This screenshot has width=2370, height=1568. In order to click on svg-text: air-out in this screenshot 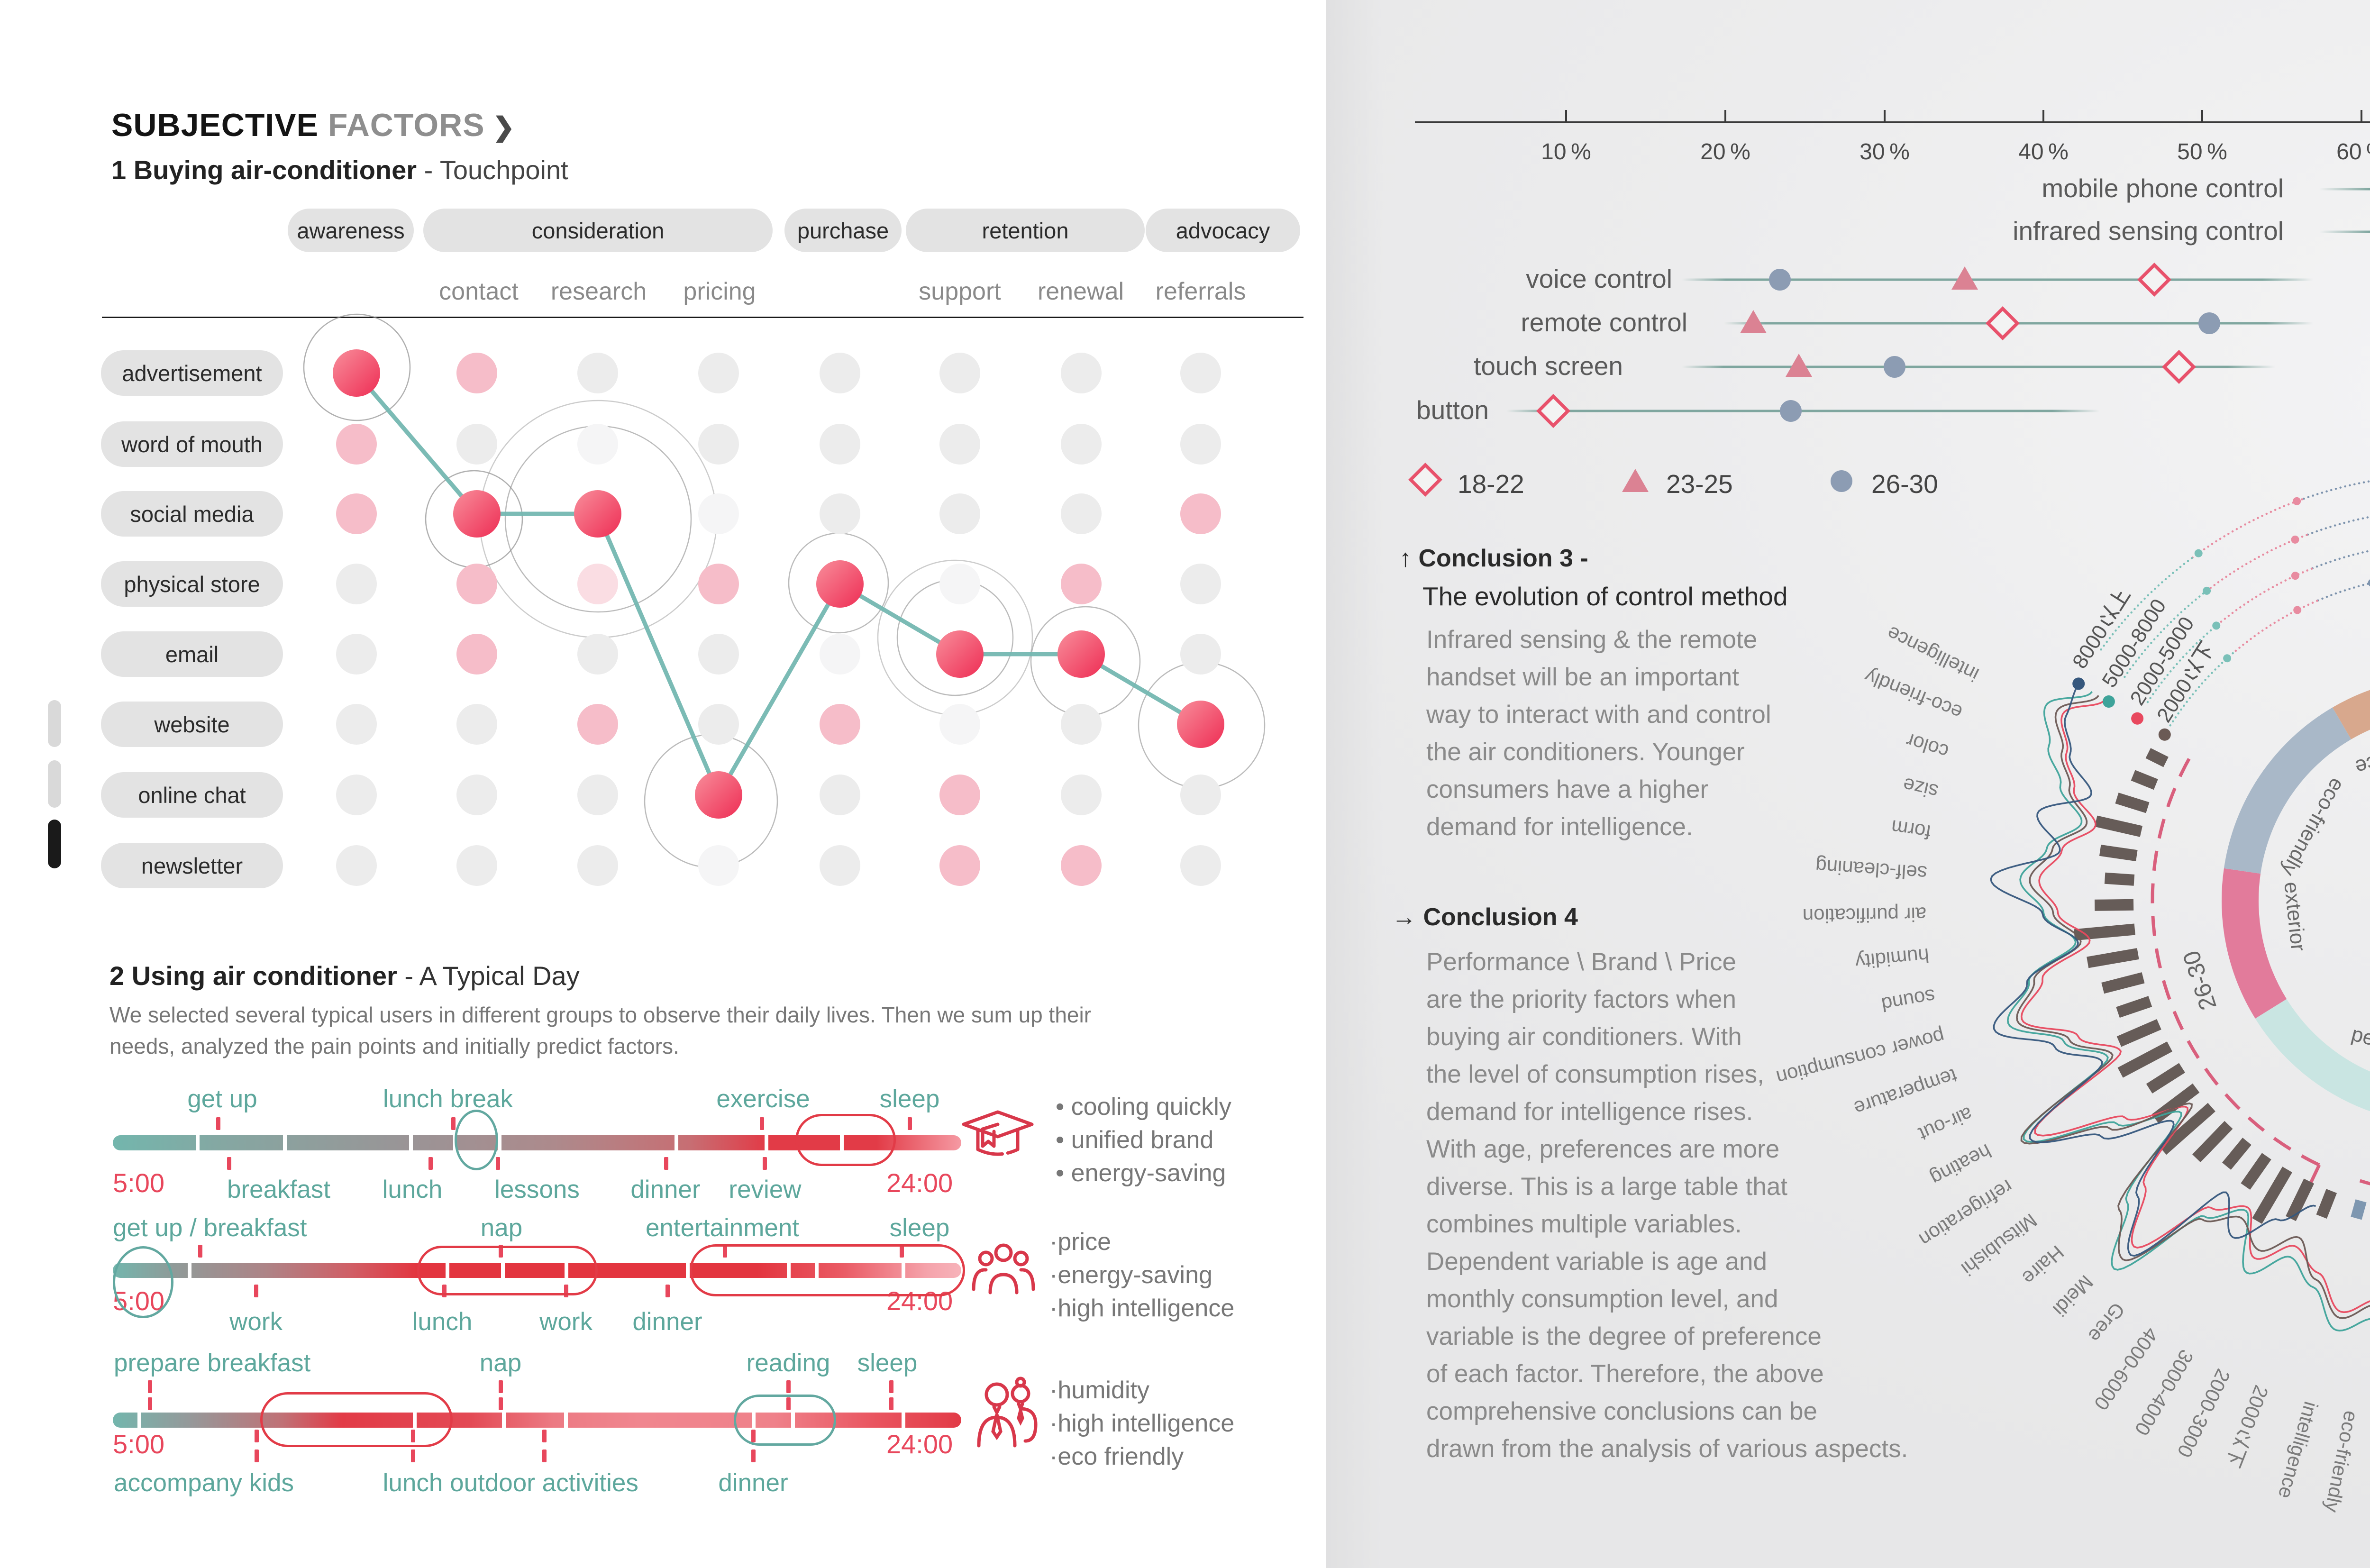, I will do `click(1945, 1124)`.